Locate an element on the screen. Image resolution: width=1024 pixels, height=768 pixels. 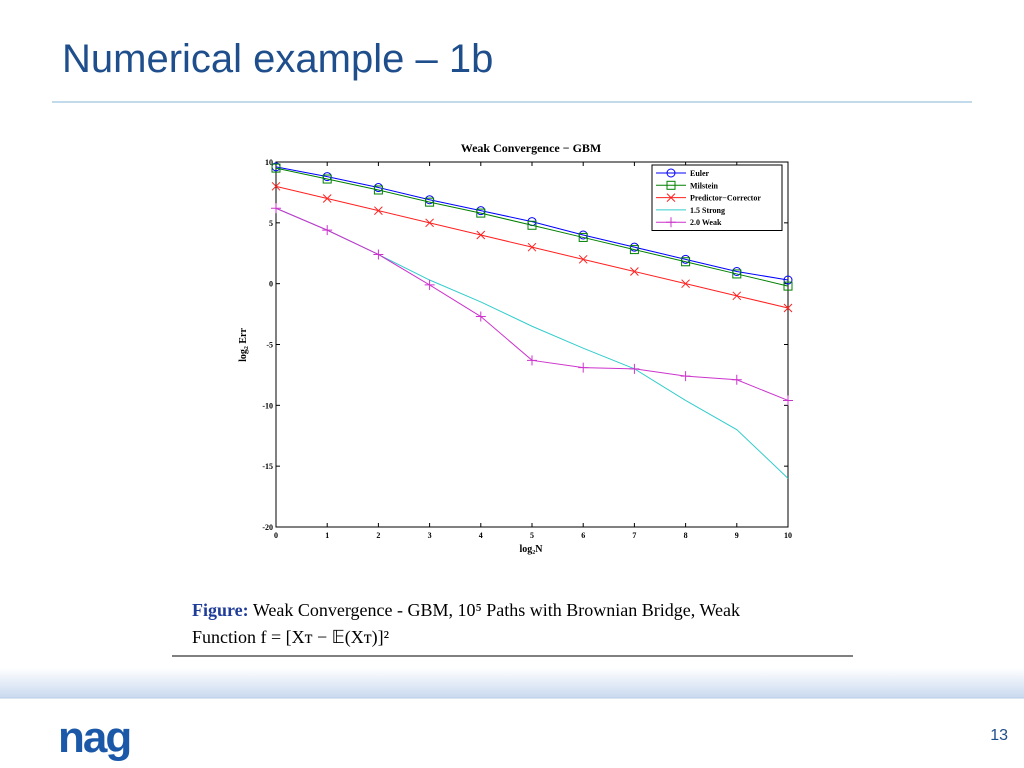
footer-band is located at coordinates (512, 683).